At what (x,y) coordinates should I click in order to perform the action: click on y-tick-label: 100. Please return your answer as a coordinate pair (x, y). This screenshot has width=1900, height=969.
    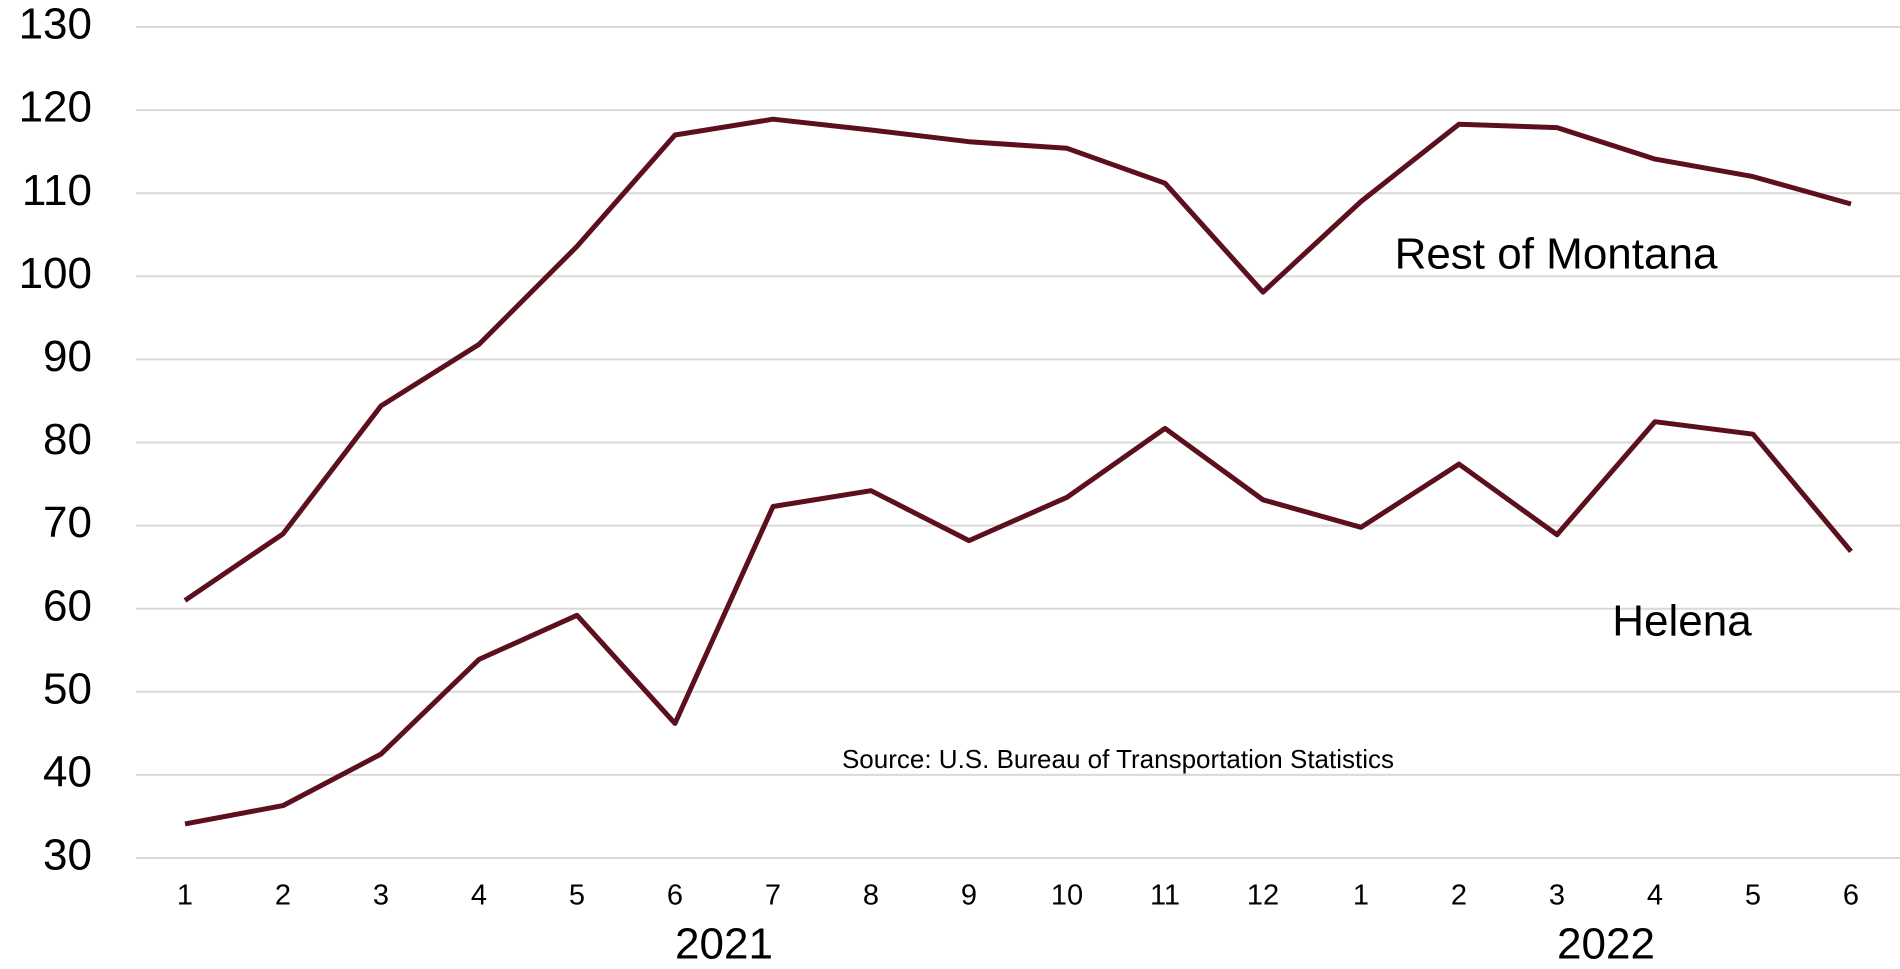
    Looking at the image, I should click on (55, 273).